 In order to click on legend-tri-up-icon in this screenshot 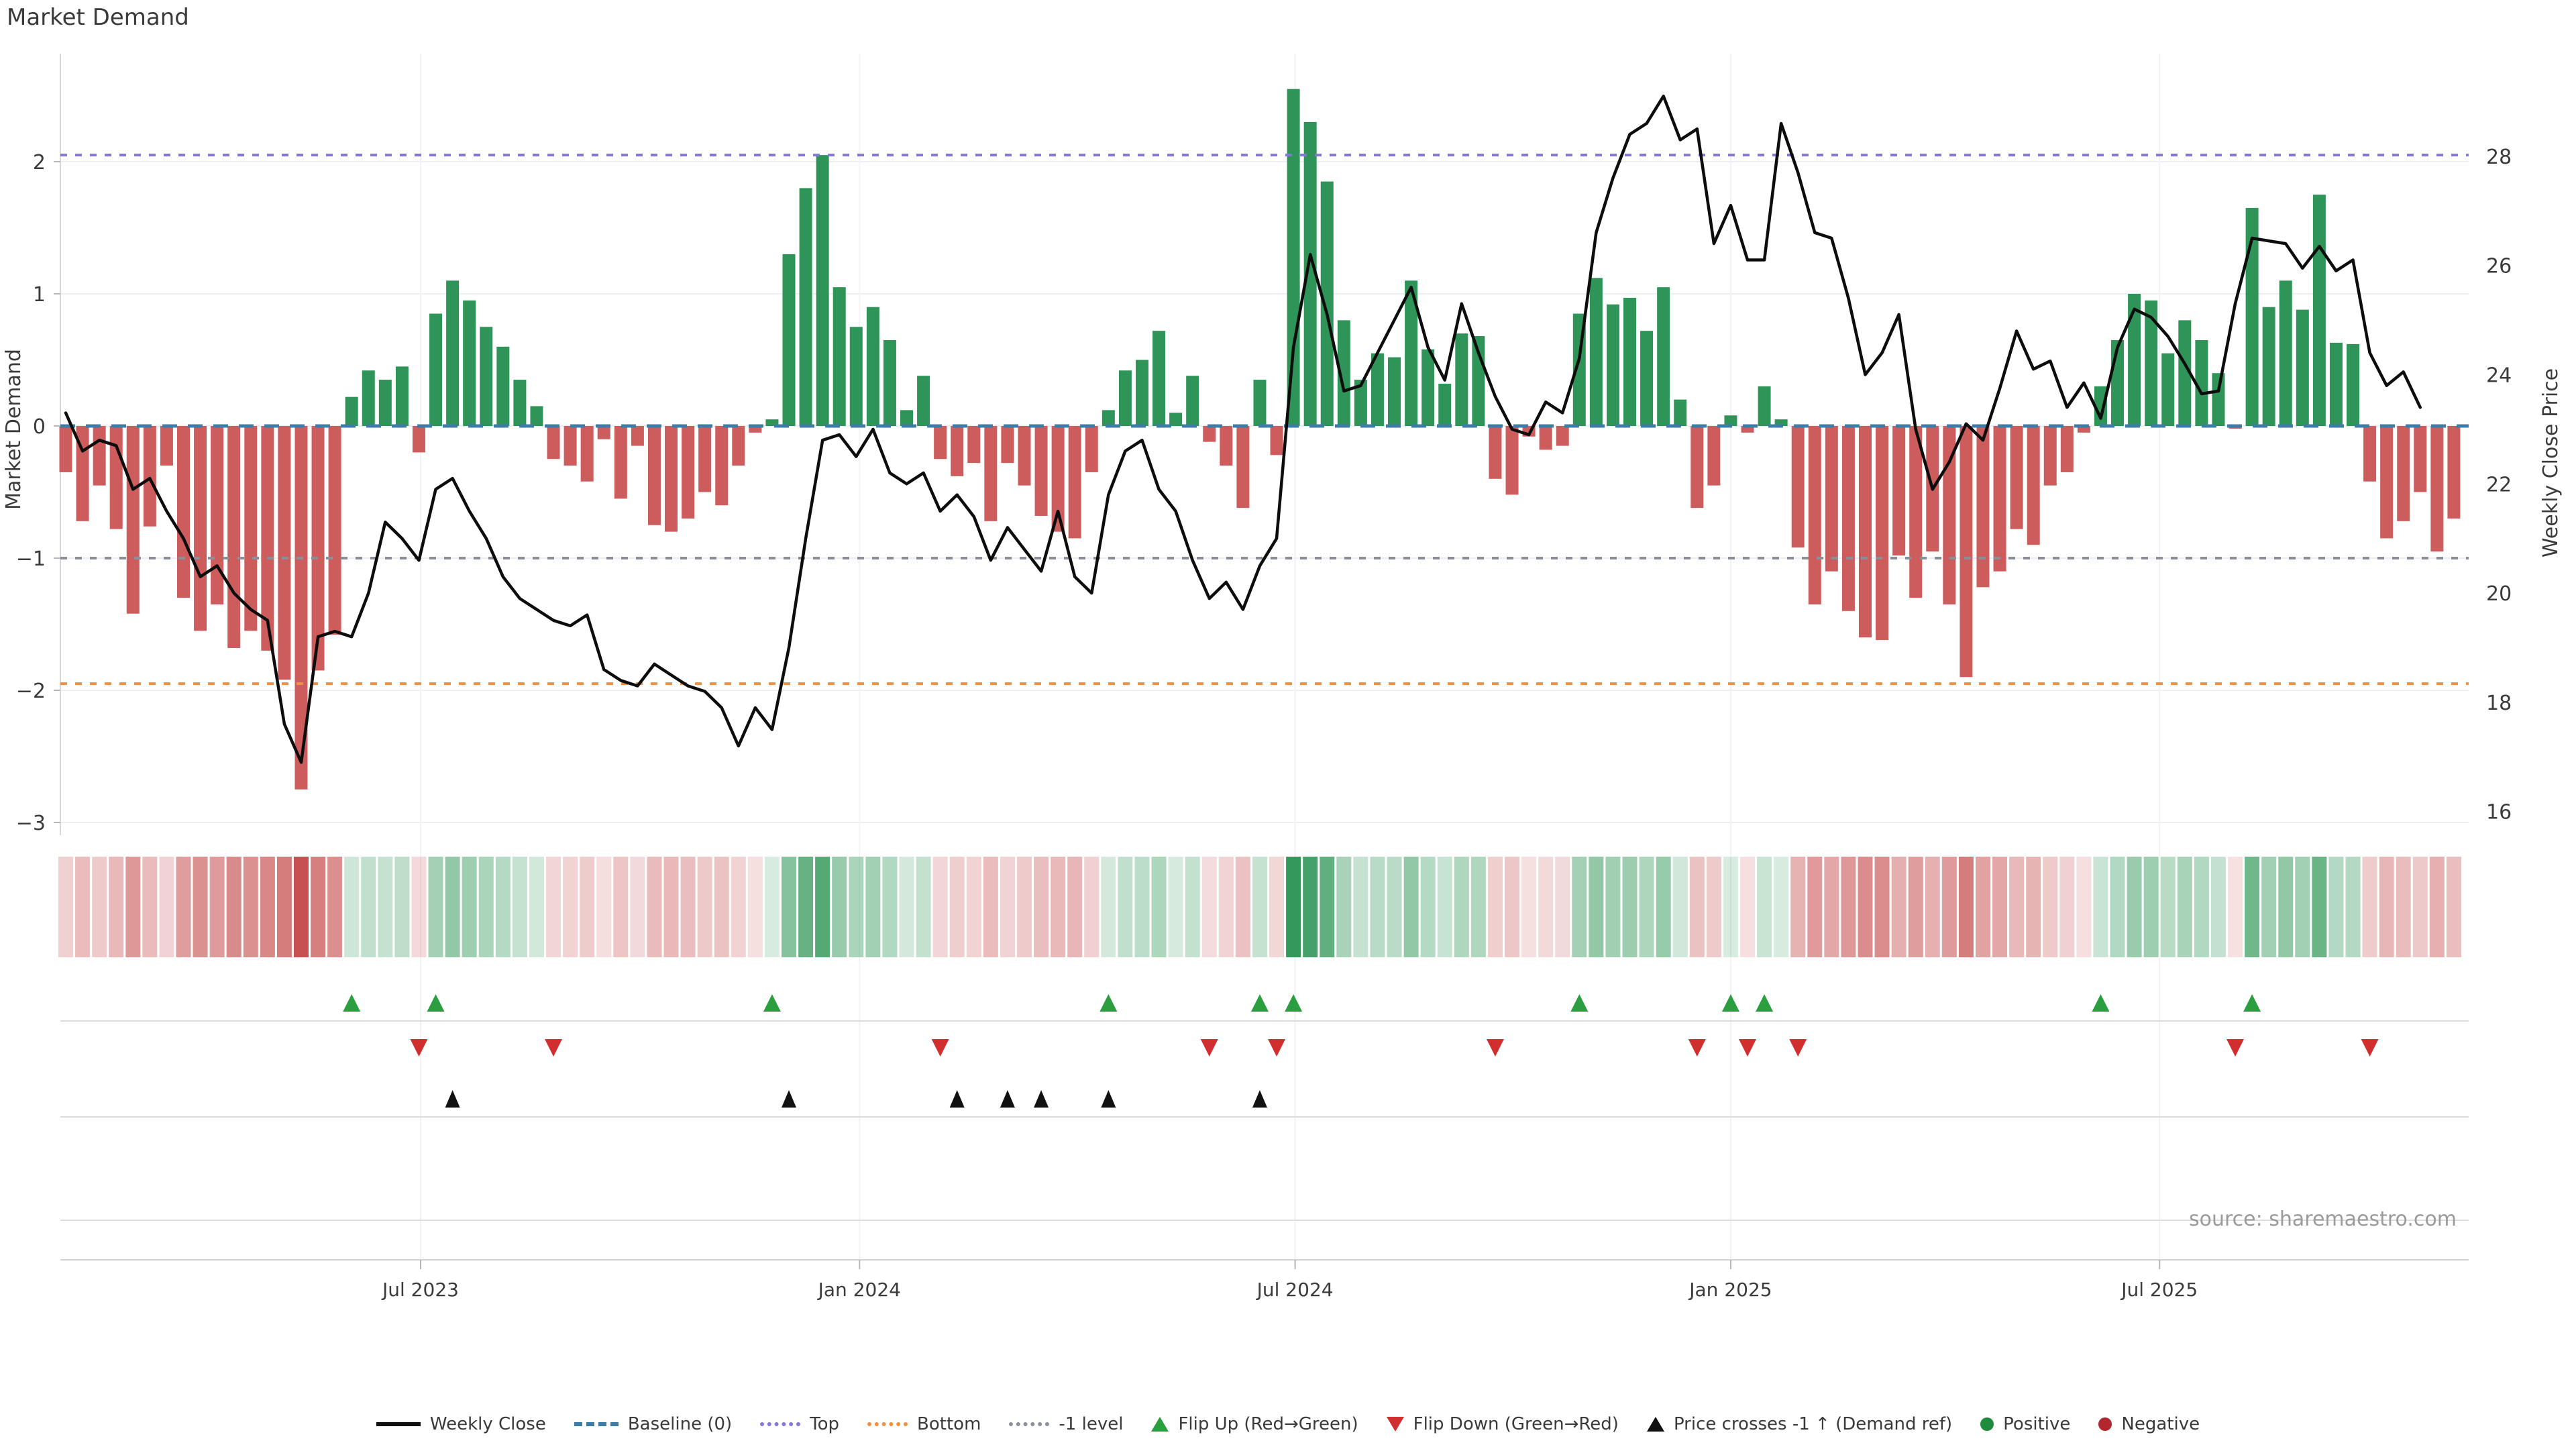, I will do `click(1160, 1424)`.